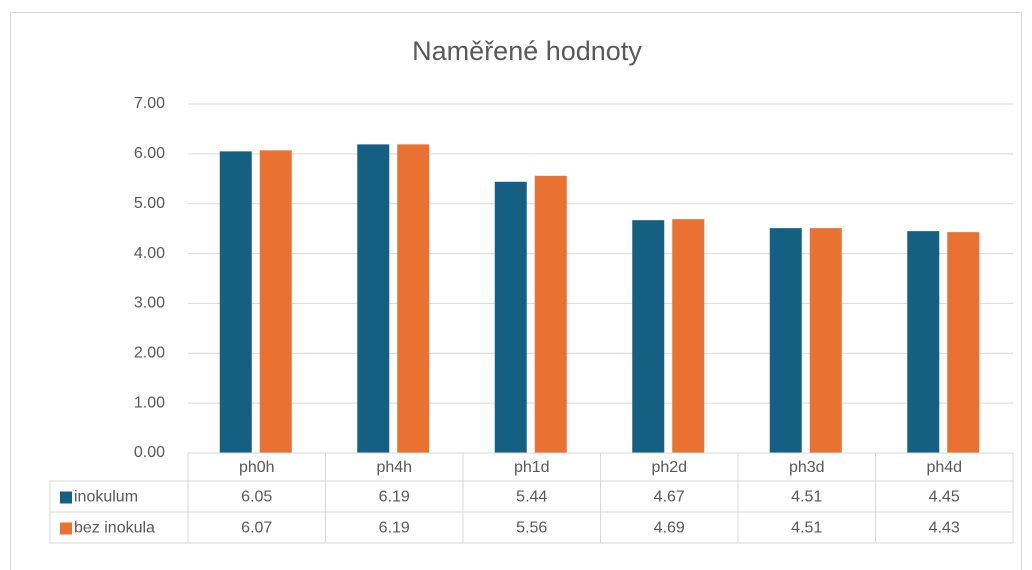  Describe the element at coordinates (149, 402) in the screenshot. I see `y-tick-label: 1.00` at that location.